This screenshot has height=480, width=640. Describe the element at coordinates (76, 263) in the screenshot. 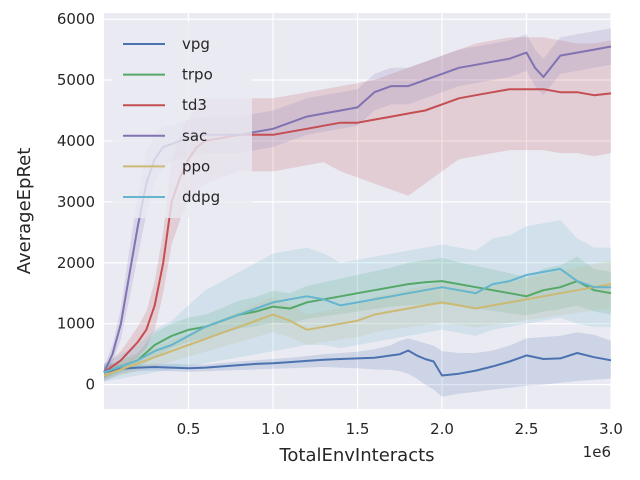

I see `y-tick-label: 2000` at that location.